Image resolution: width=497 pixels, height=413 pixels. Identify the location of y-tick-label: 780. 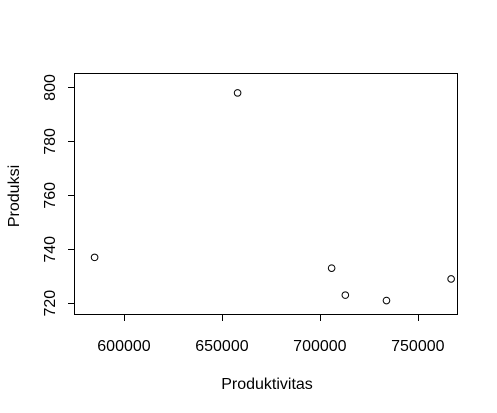
(50, 141).